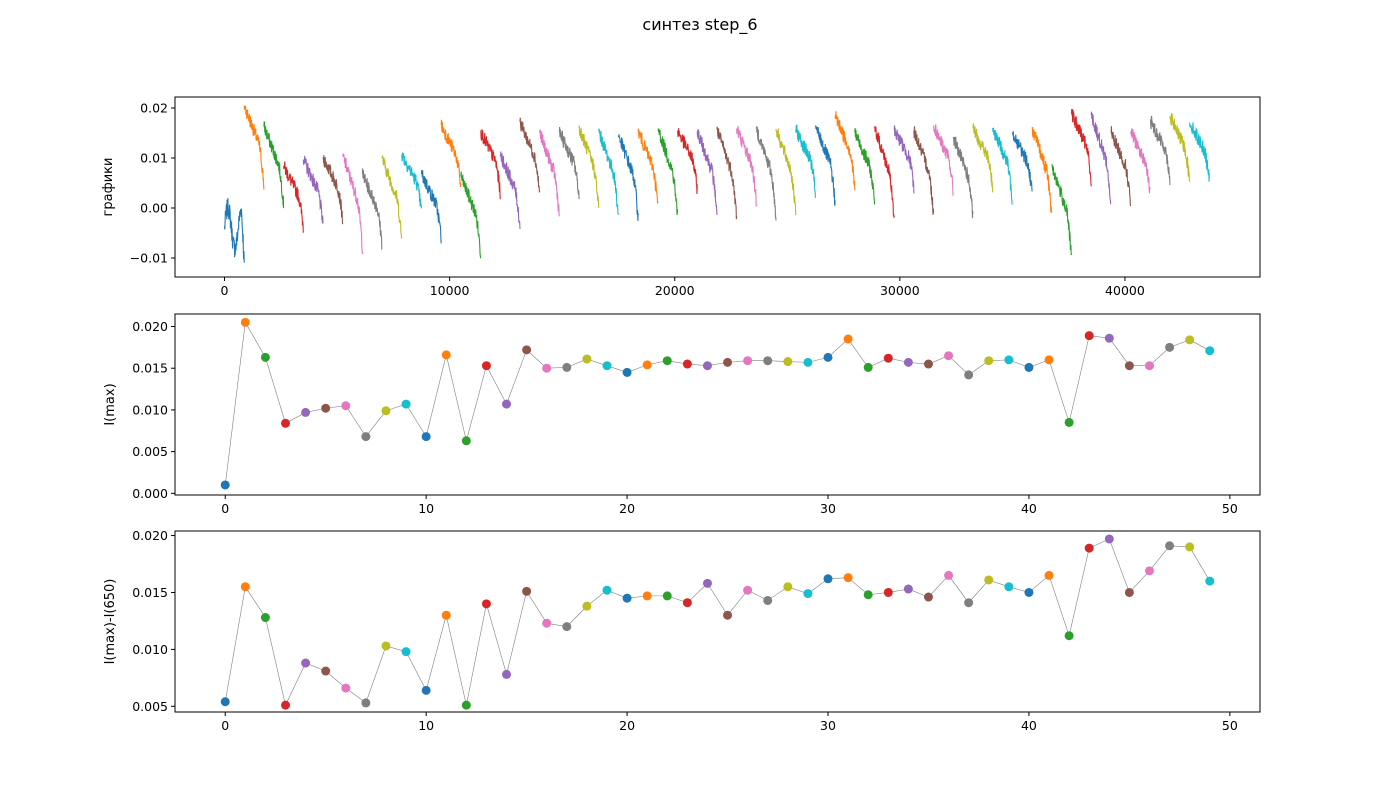  Describe the element at coordinates (150, 592) in the screenshot. I see `y-tick-label: 0.015` at that location.